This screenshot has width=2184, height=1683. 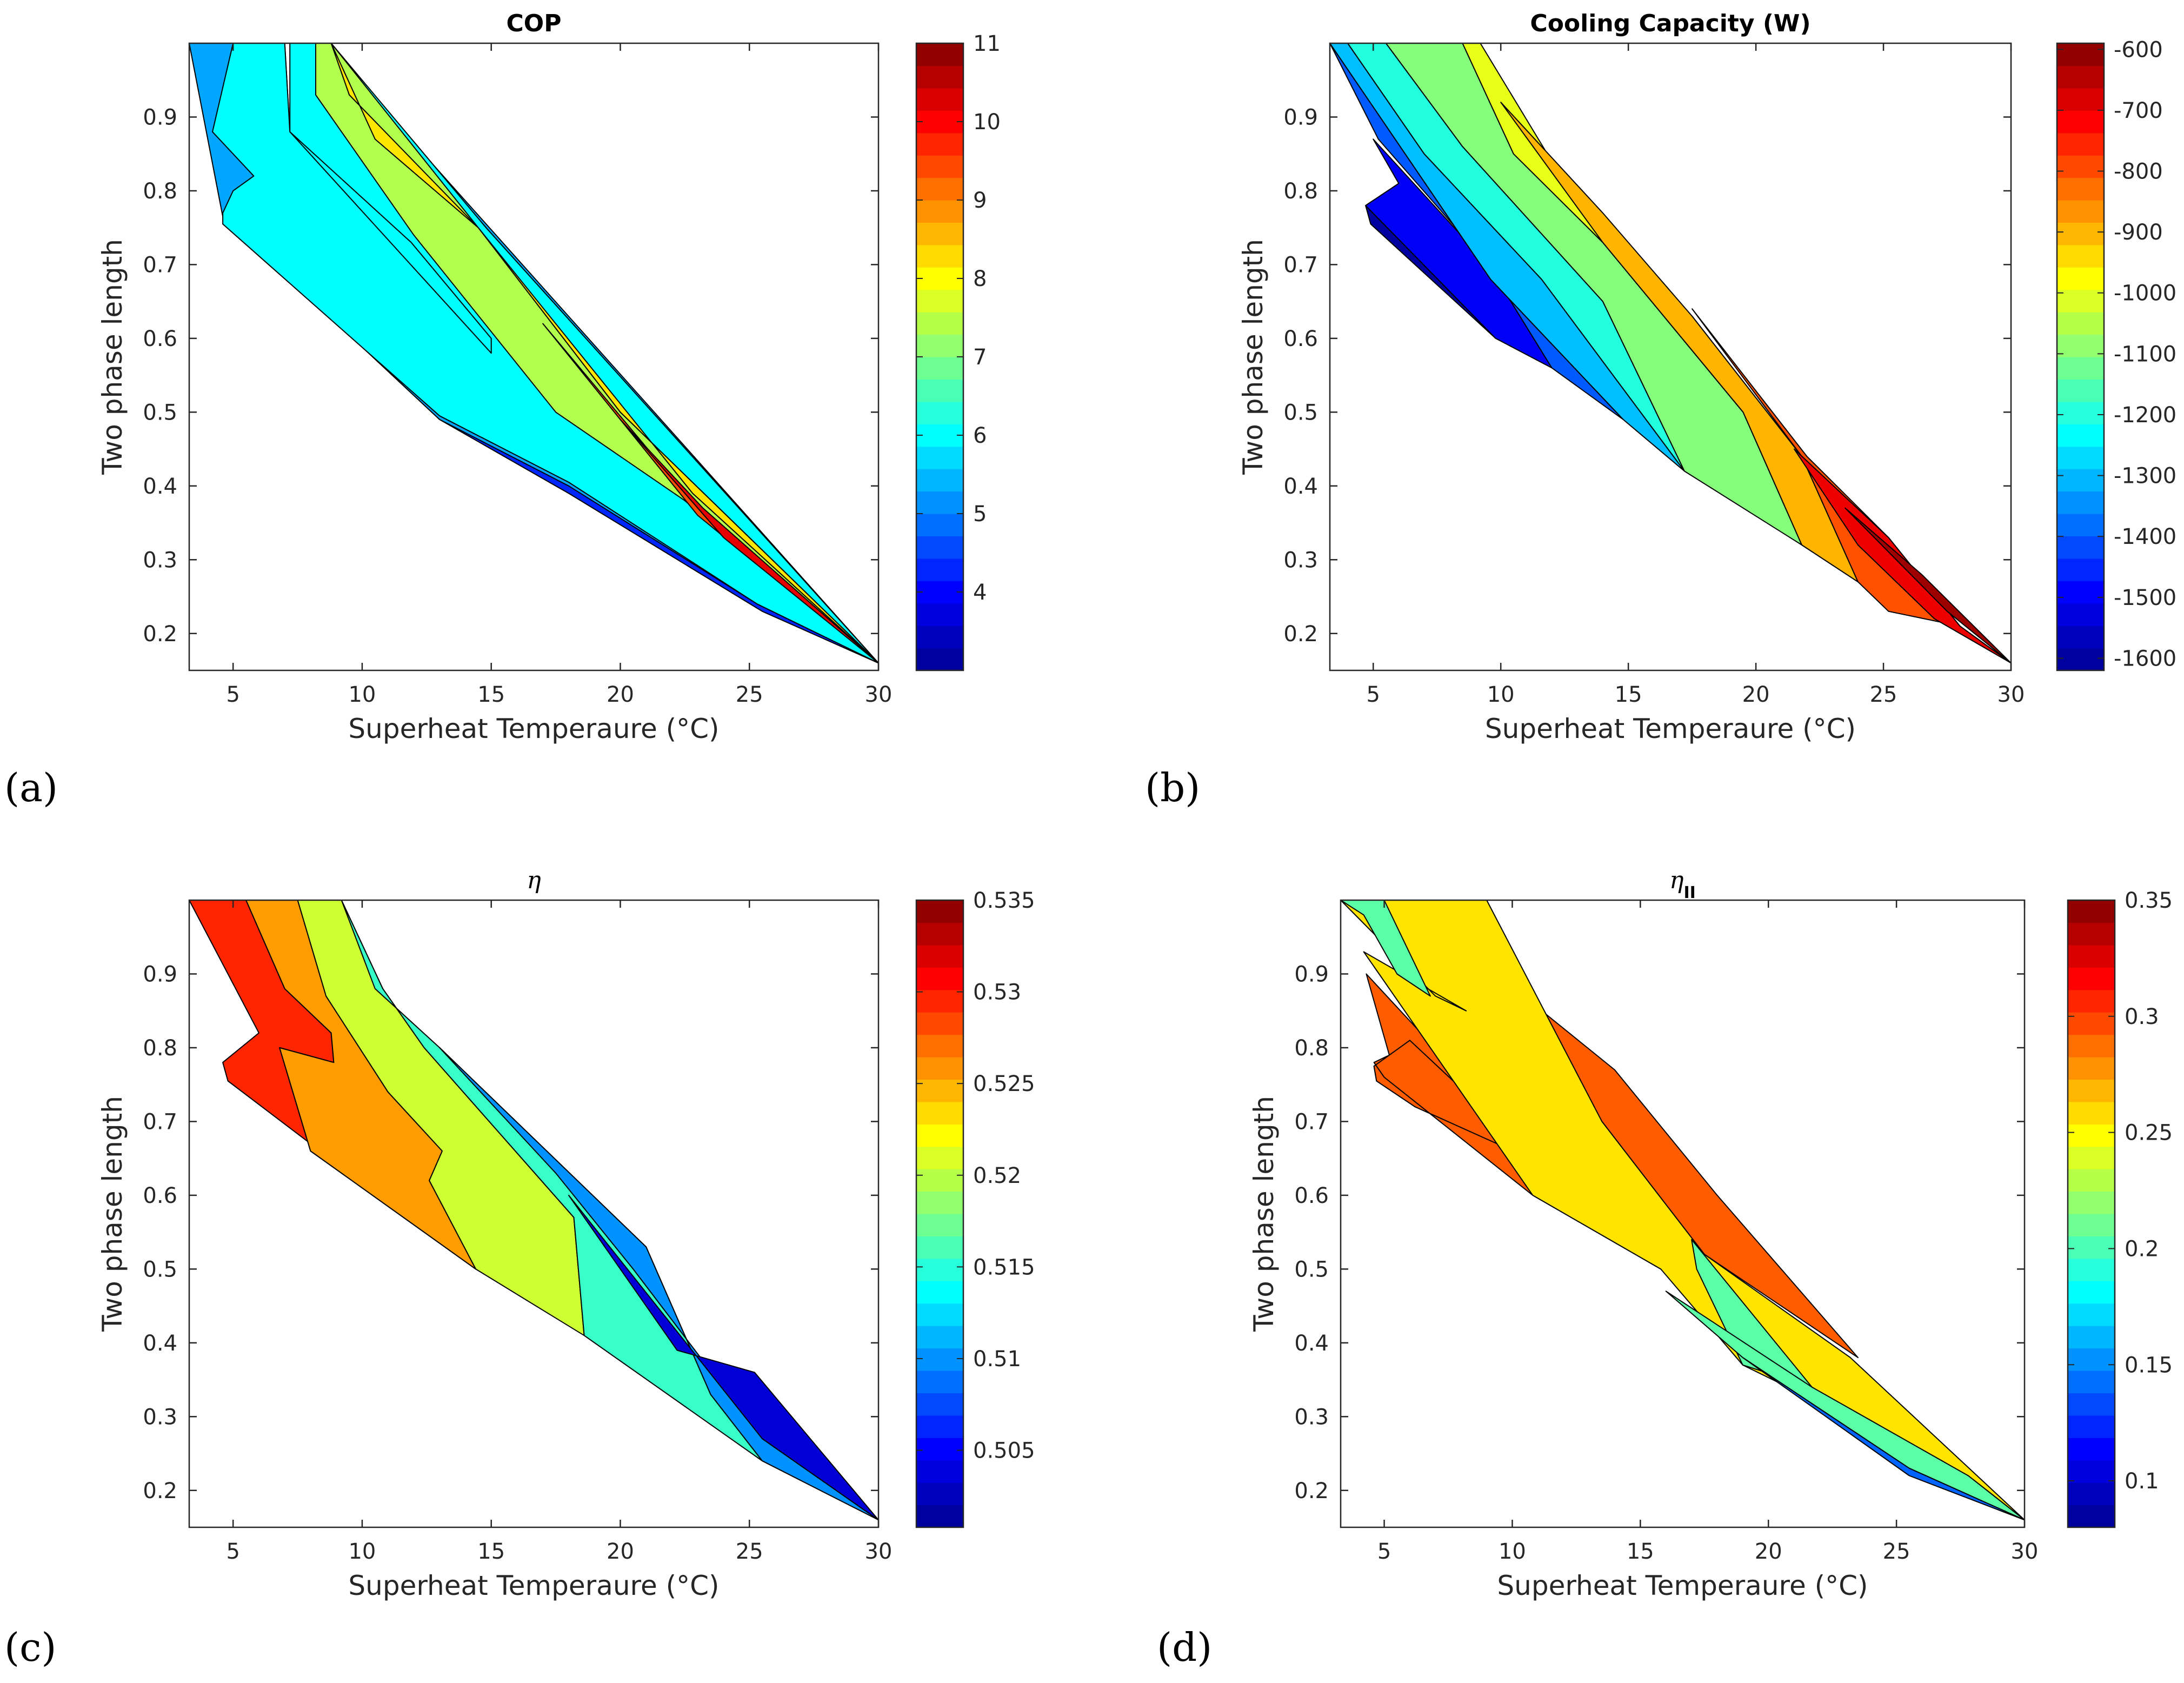 I want to click on colorbar-tick-label: -900, so click(x=2138, y=232).